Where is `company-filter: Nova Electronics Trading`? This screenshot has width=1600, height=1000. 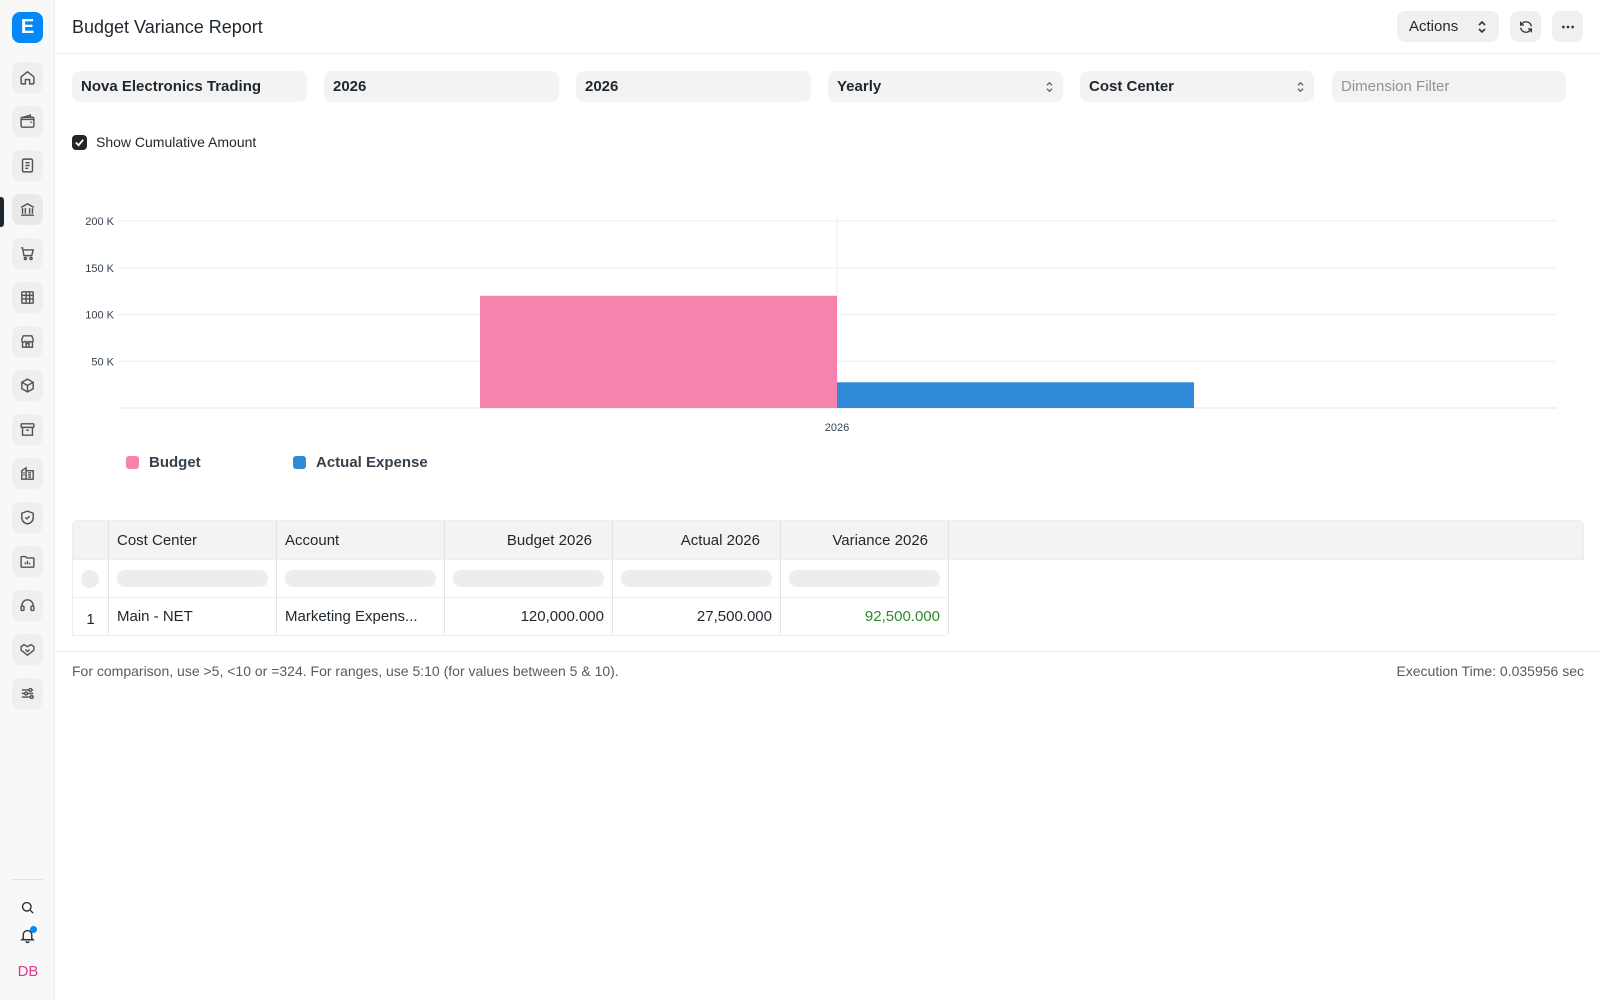 company-filter: Nova Electronics Trading is located at coordinates (189, 86).